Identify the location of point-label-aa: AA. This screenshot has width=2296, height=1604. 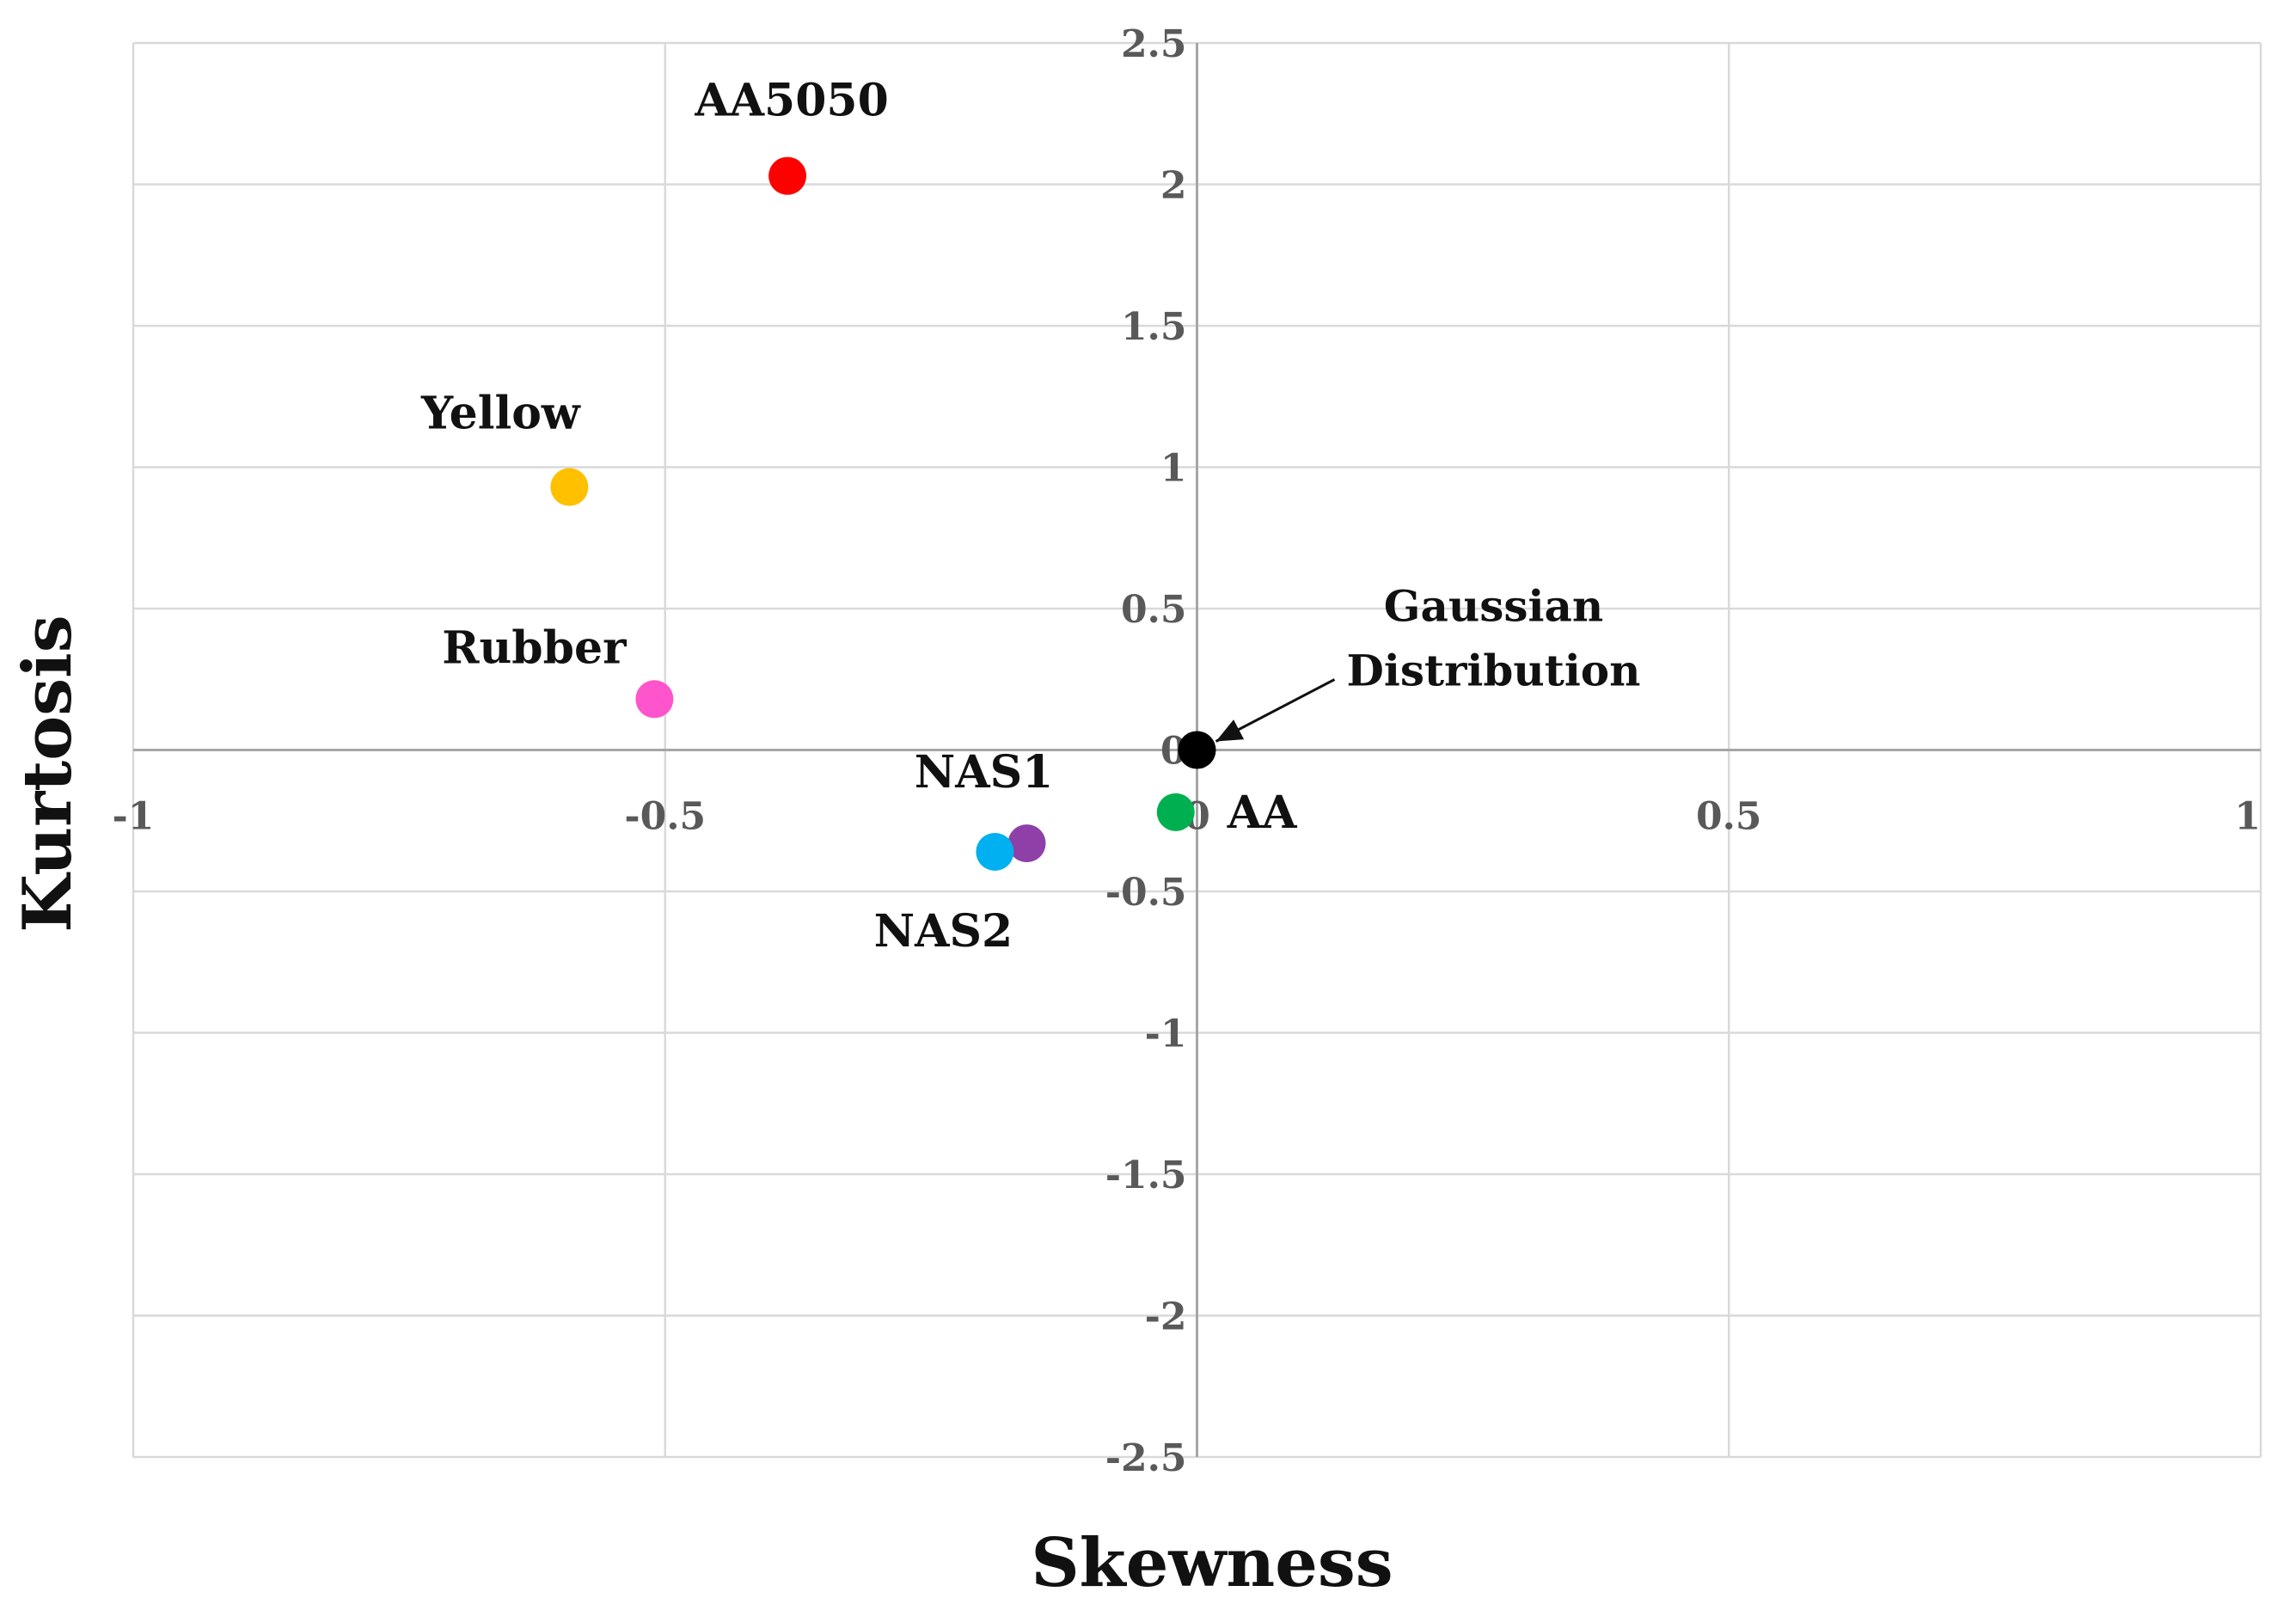
(1262, 813).